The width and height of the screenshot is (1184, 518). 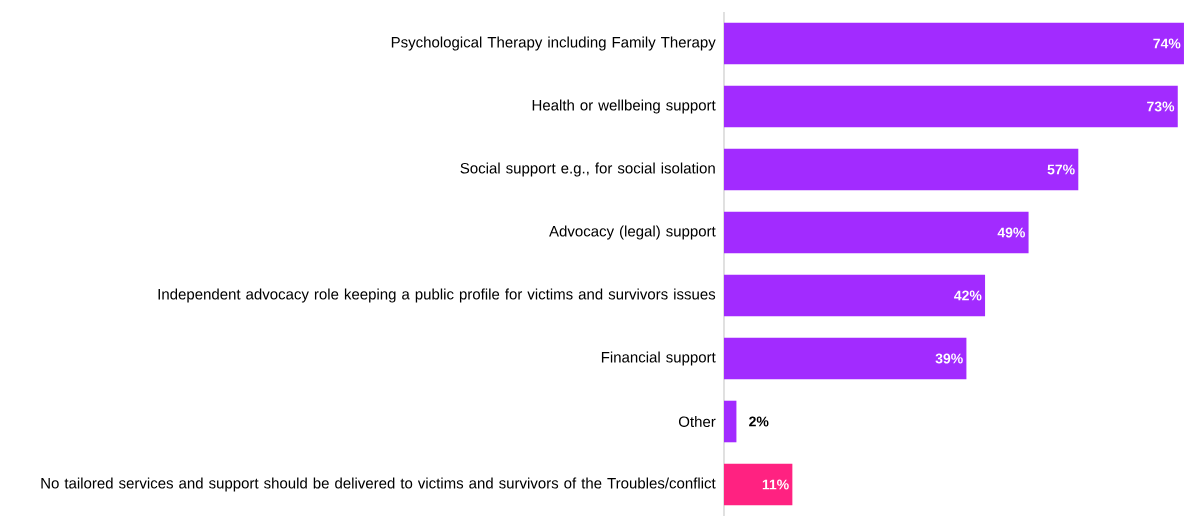 I want to click on data-label: 49%, so click(x=1011, y=232).